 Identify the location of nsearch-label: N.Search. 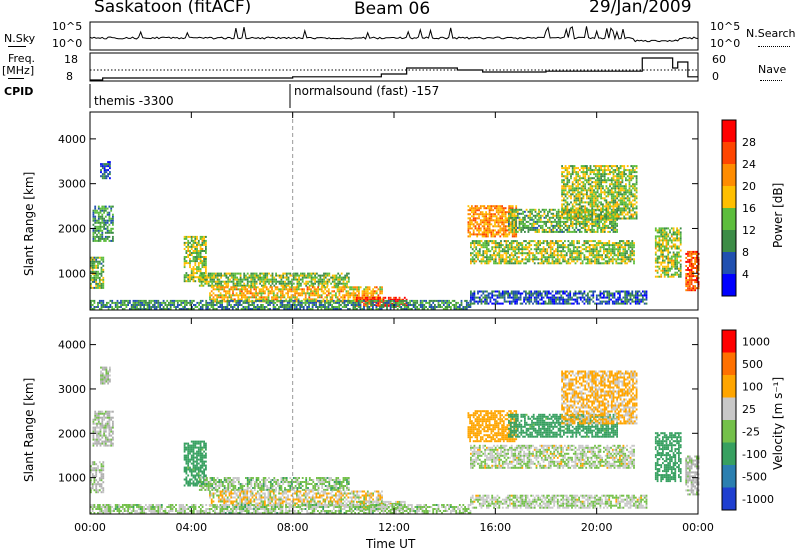
(771, 33).